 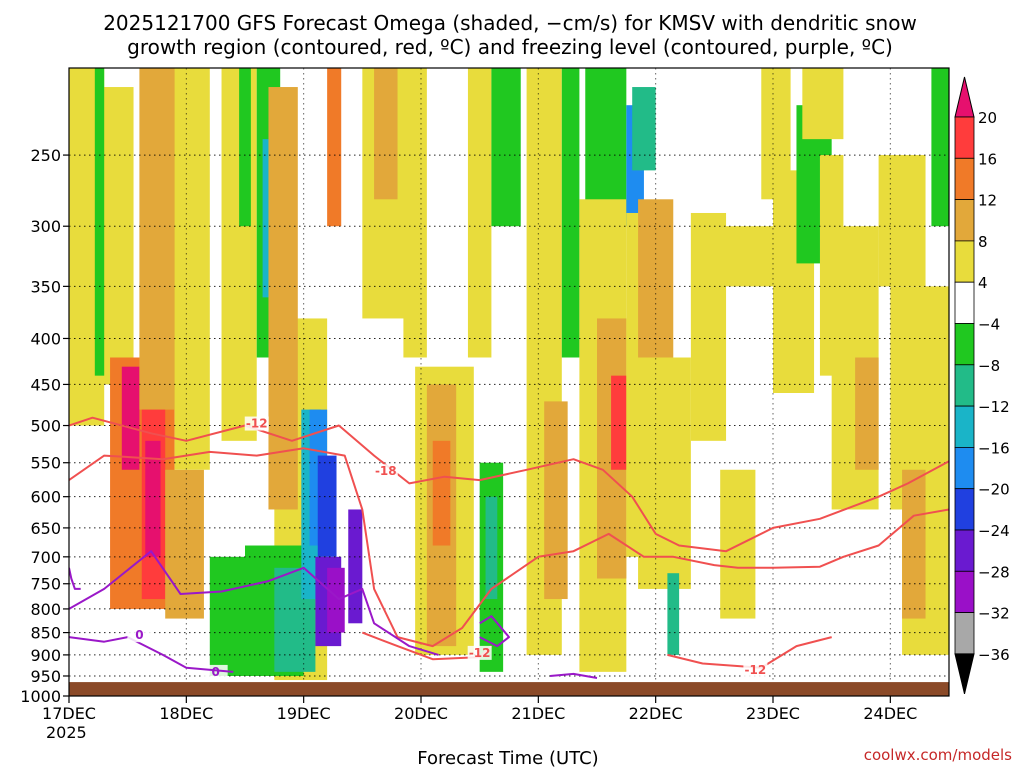 I want to click on y-tick-label: 250, so click(x=45, y=155).